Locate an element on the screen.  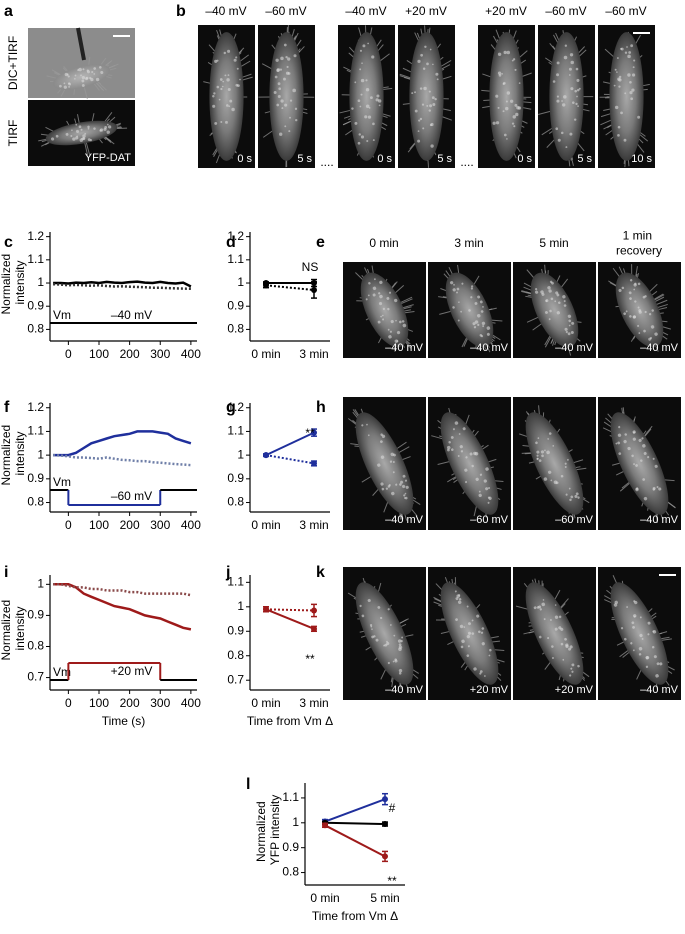
x-axis-label: Time (s) is located at coordinates (124, 721).